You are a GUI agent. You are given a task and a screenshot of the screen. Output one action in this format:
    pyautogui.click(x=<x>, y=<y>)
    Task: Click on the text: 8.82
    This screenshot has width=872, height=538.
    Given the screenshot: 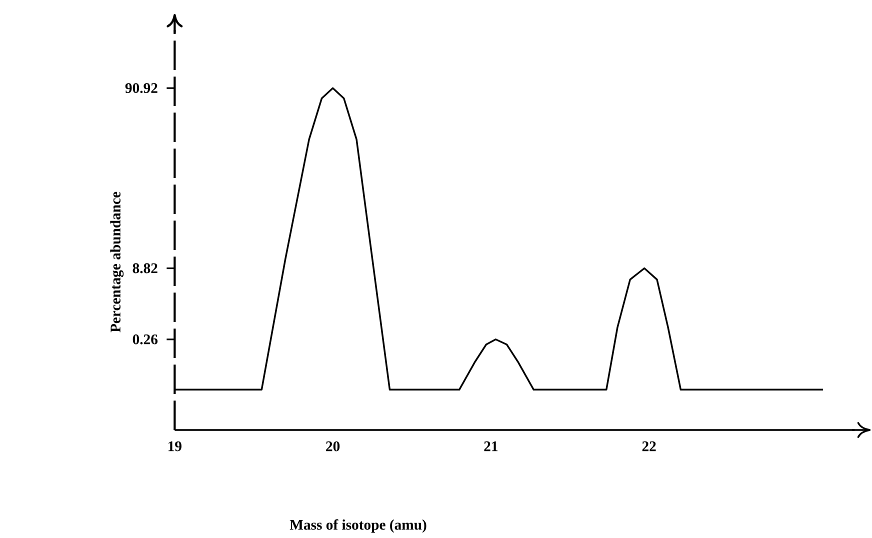 What is the action you would take?
    pyautogui.click(x=145, y=268)
    